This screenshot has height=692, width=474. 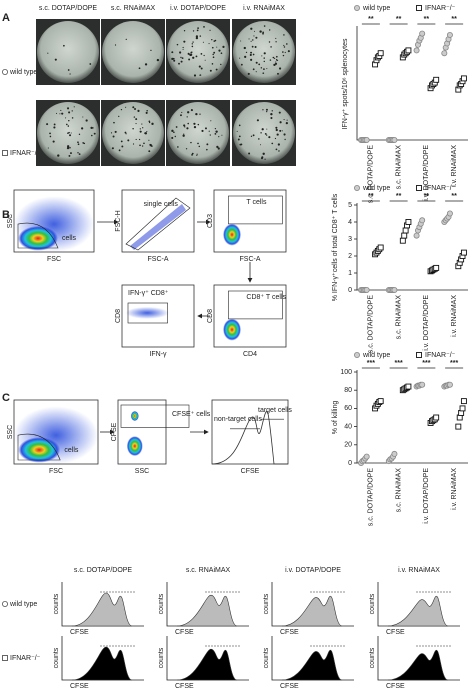 I want to click on y-tick-label: 5, so click(x=350, y=205).